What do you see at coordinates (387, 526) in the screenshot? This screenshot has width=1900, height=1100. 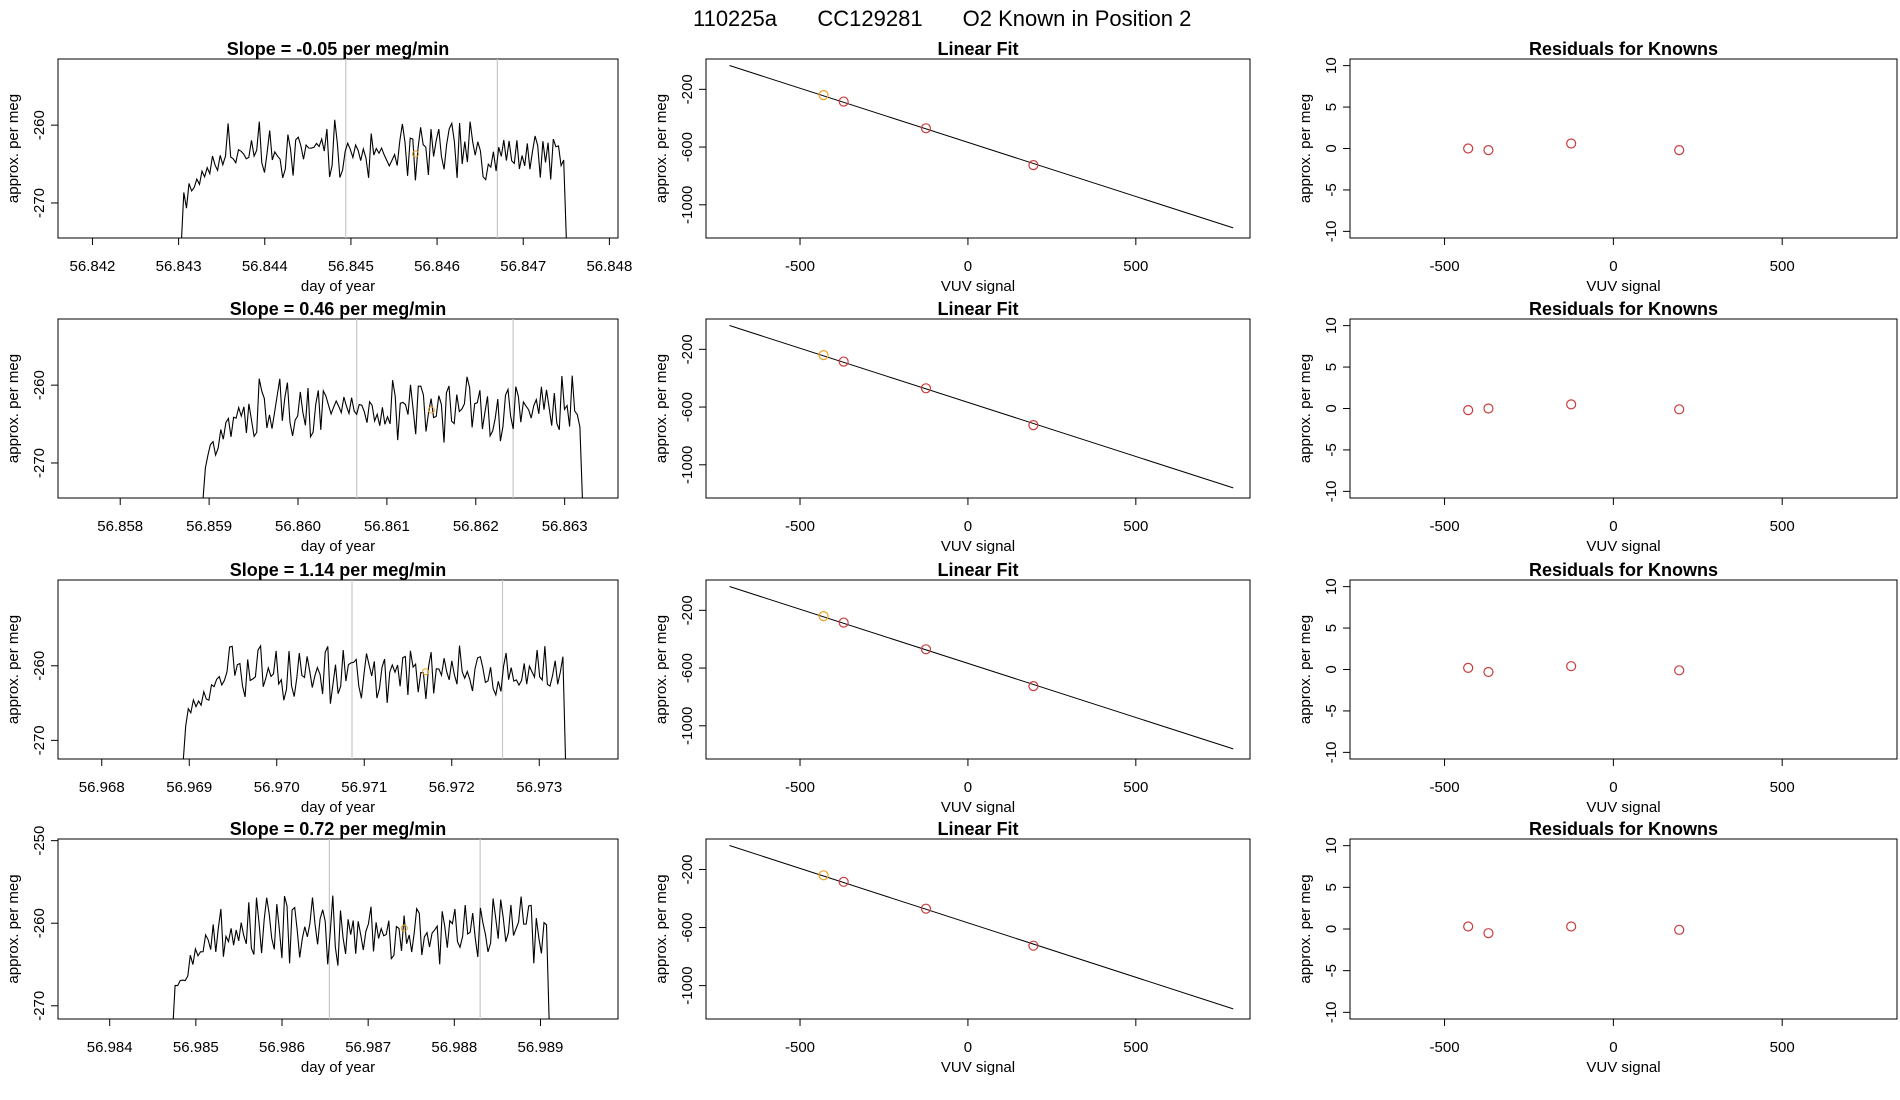 I see `x-tick-label: 56.861` at bounding box center [387, 526].